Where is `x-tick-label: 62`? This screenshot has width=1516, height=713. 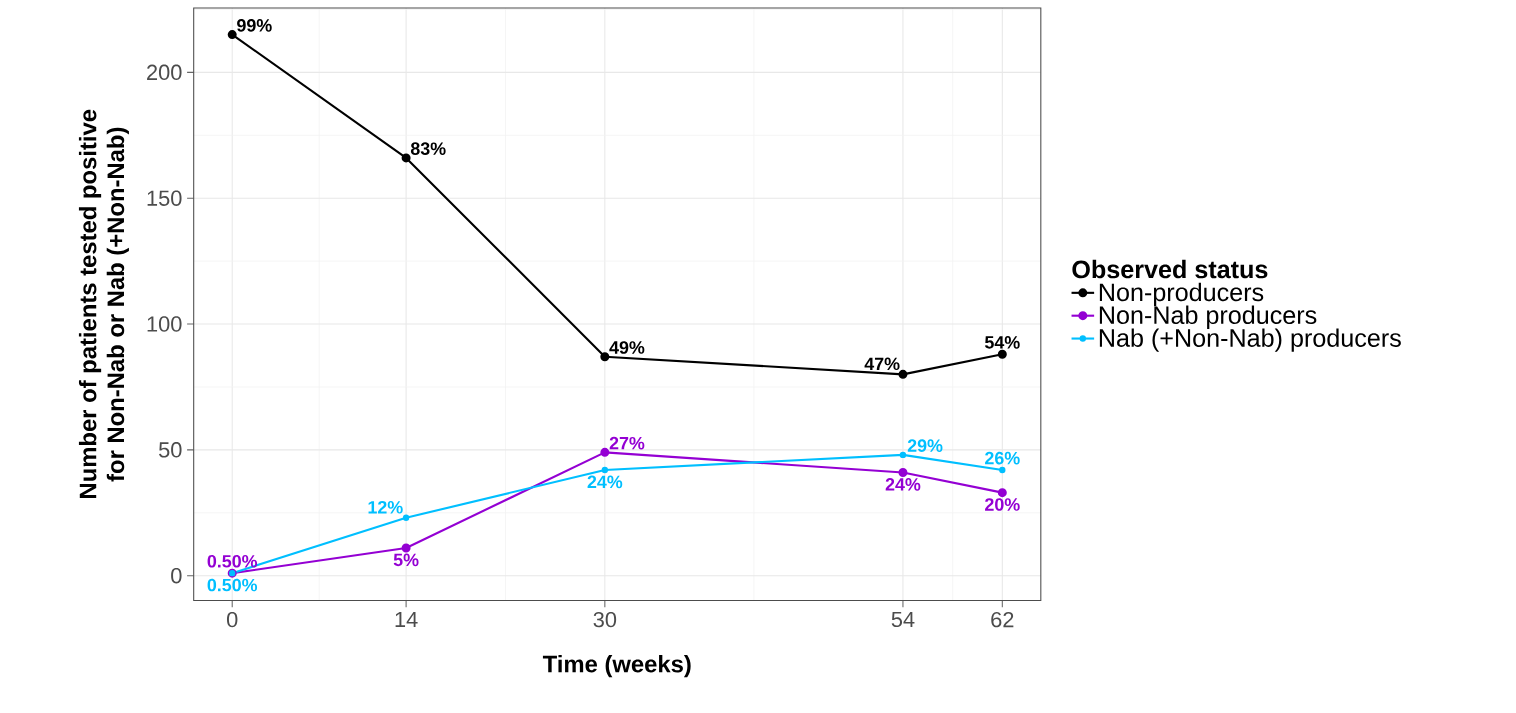
x-tick-label: 62 is located at coordinates (1002, 619).